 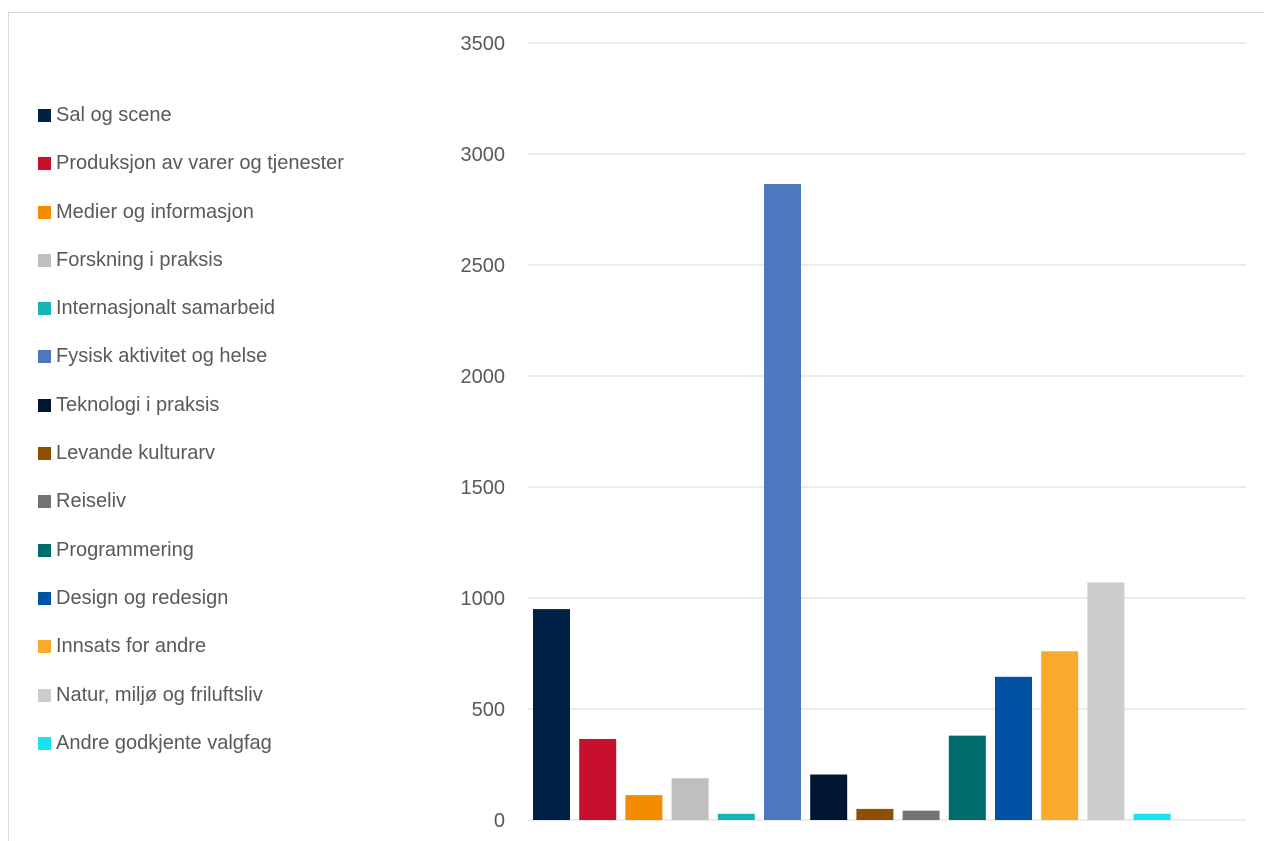 I want to click on legend-label: Programmering, so click(x=125, y=549).